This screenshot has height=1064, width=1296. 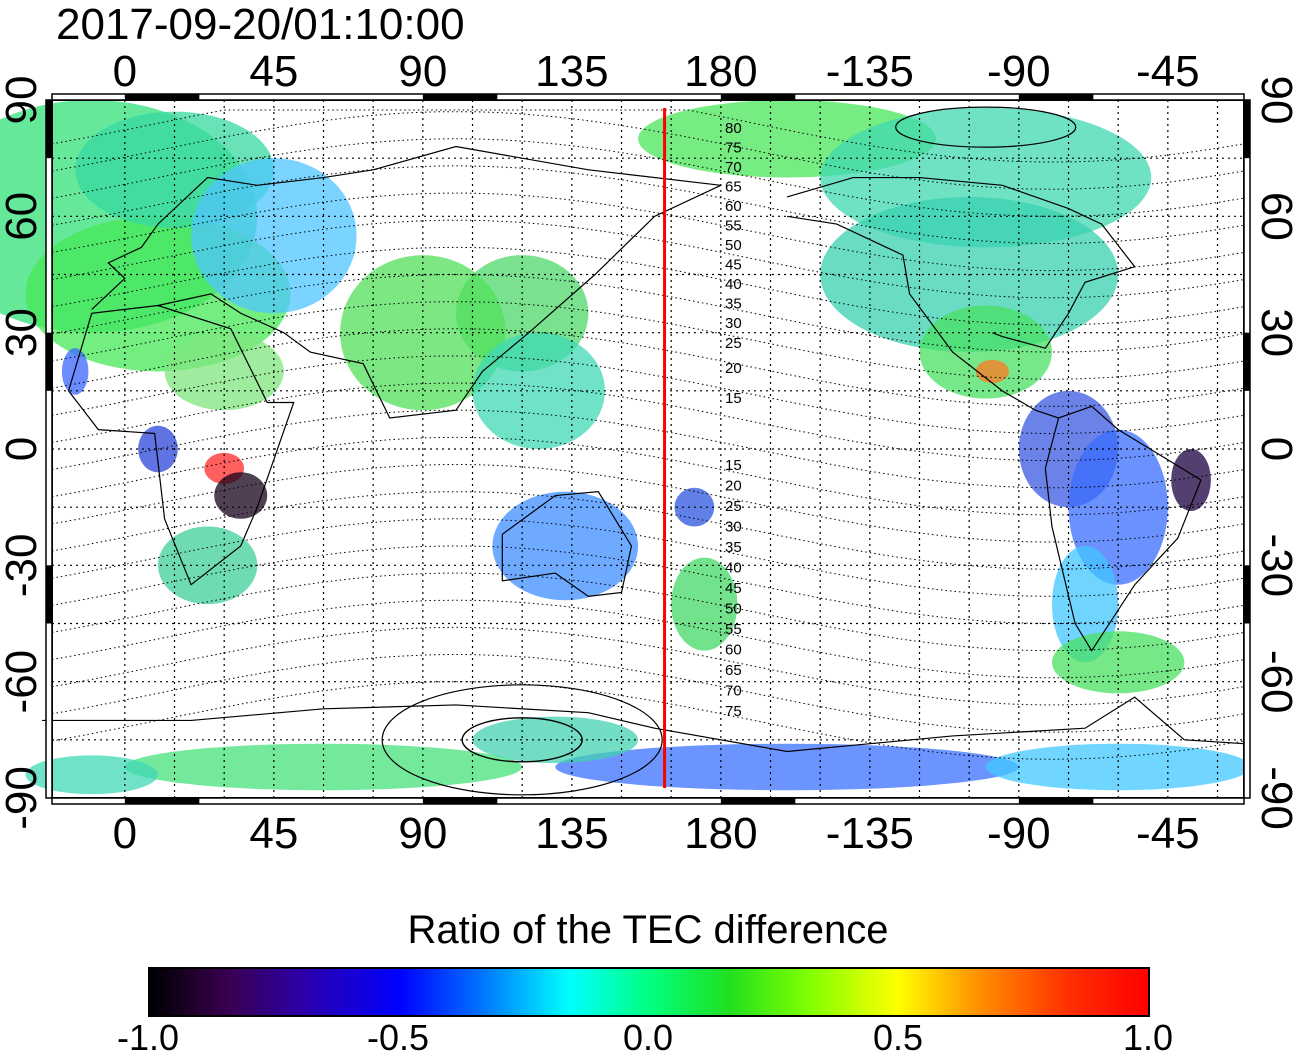 I want to click on colorbar-tick-4: 1.0, so click(x=1148, y=1037).